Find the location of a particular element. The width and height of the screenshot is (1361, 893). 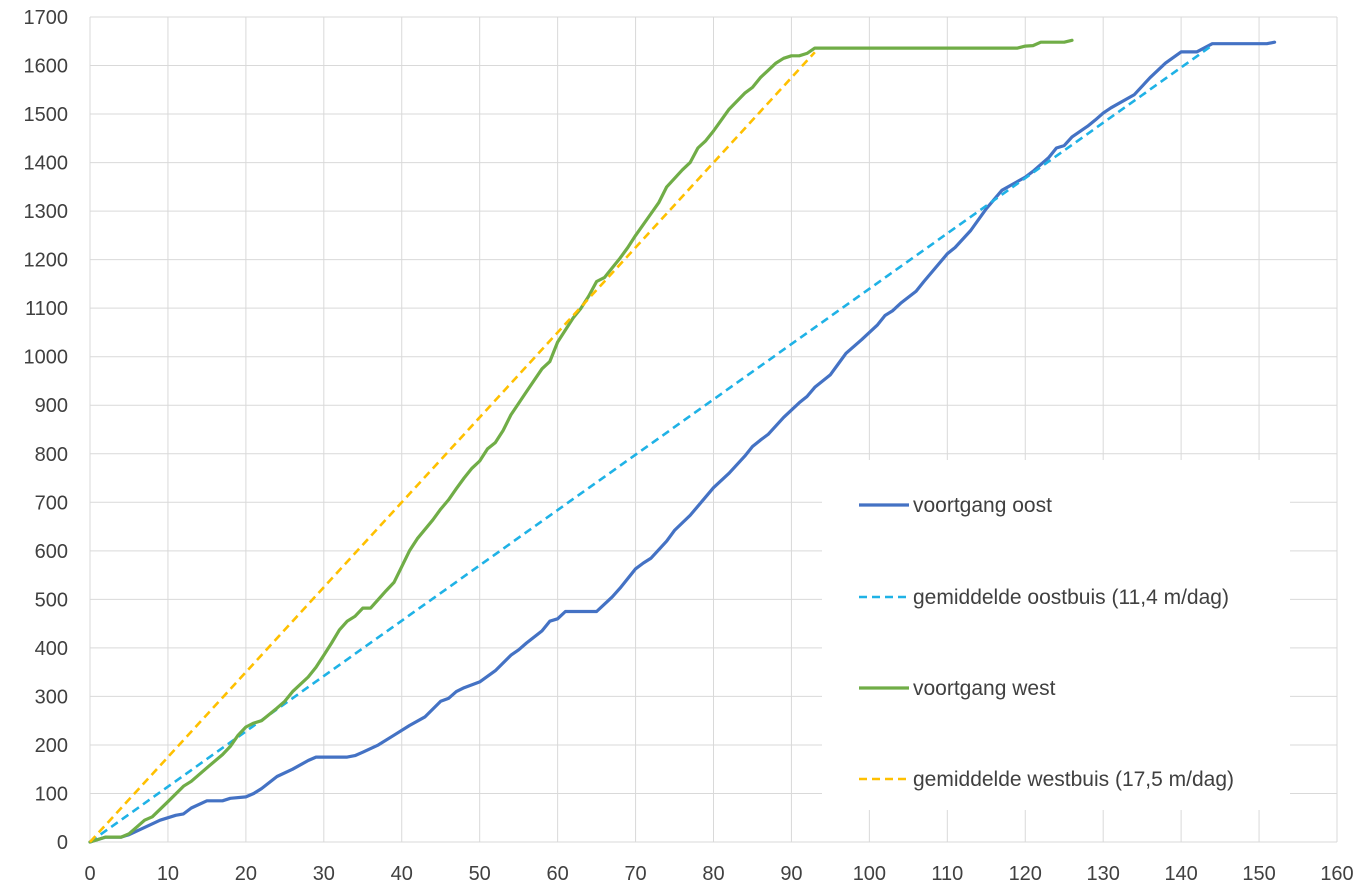

x-tick-label: 140 is located at coordinates (1180, 874).